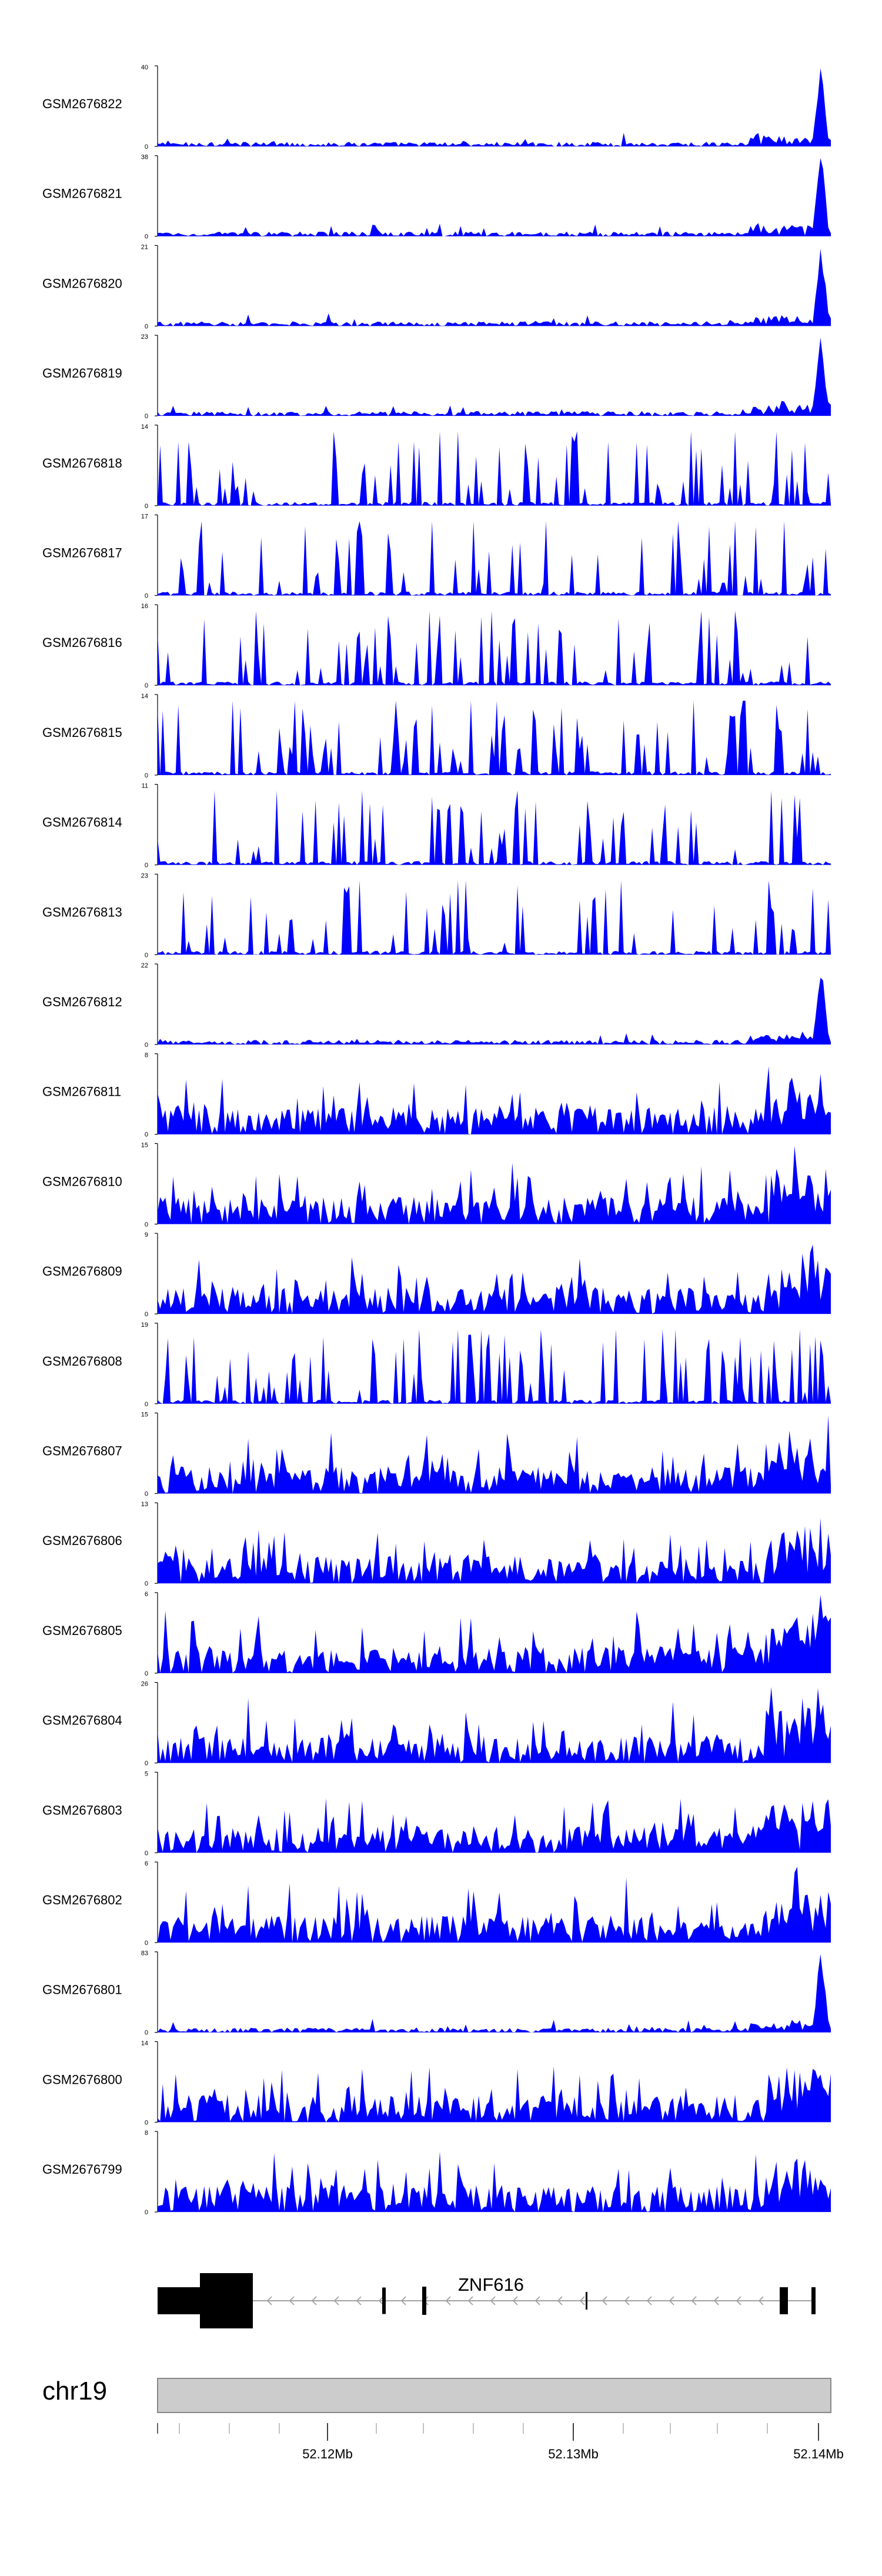 The width and height of the screenshot is (882, 2576). Describe the element at coordinates (144, 1953) in the screenshot. I see `y-axis-max-label: 83` at that location.